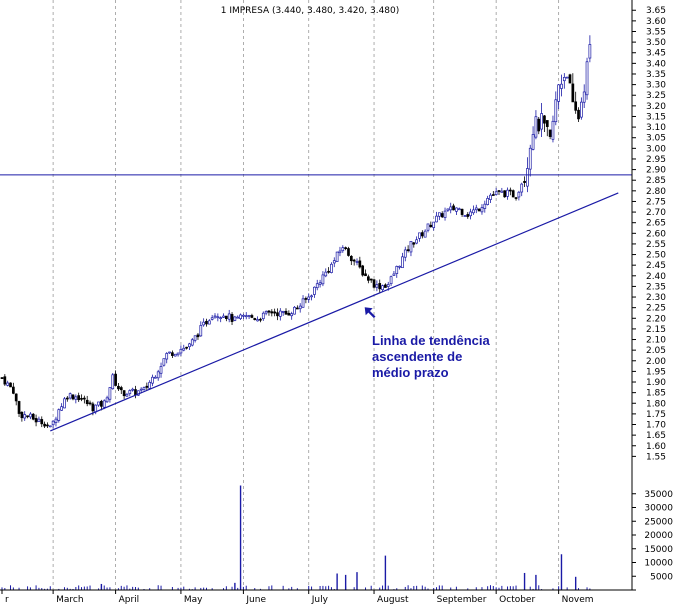 The height and width of the screenshot is (604, 676). I want to click on volume-axis: 35000 30000 25000 20000 15000 10000 5000, so click(652, 540).